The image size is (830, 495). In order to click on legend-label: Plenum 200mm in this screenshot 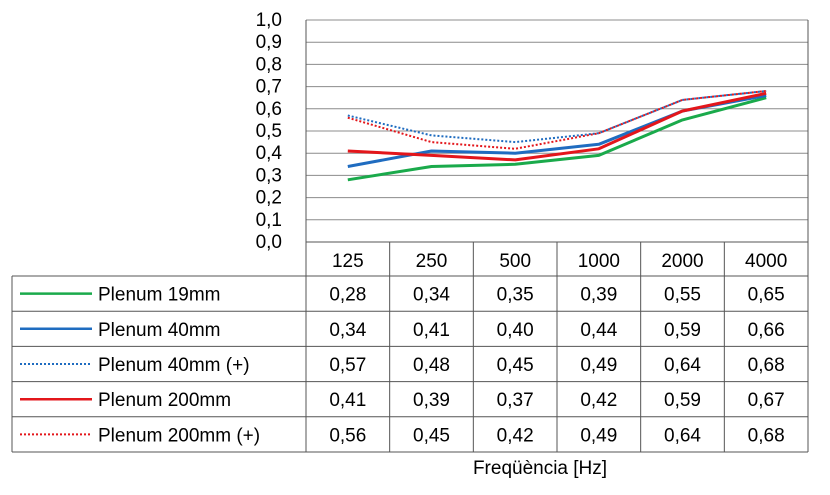, I will do `click(164, 400)`.